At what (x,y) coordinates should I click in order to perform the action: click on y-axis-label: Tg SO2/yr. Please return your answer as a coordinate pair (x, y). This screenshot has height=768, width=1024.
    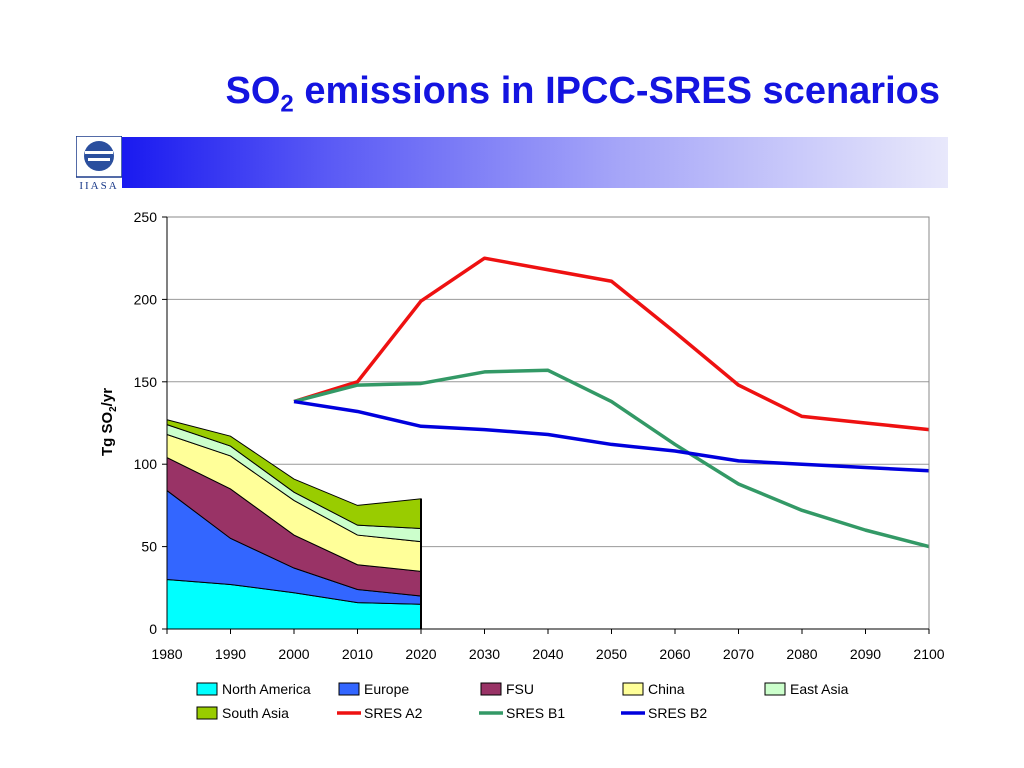
    Looking at the image, I should click on (109, 422).